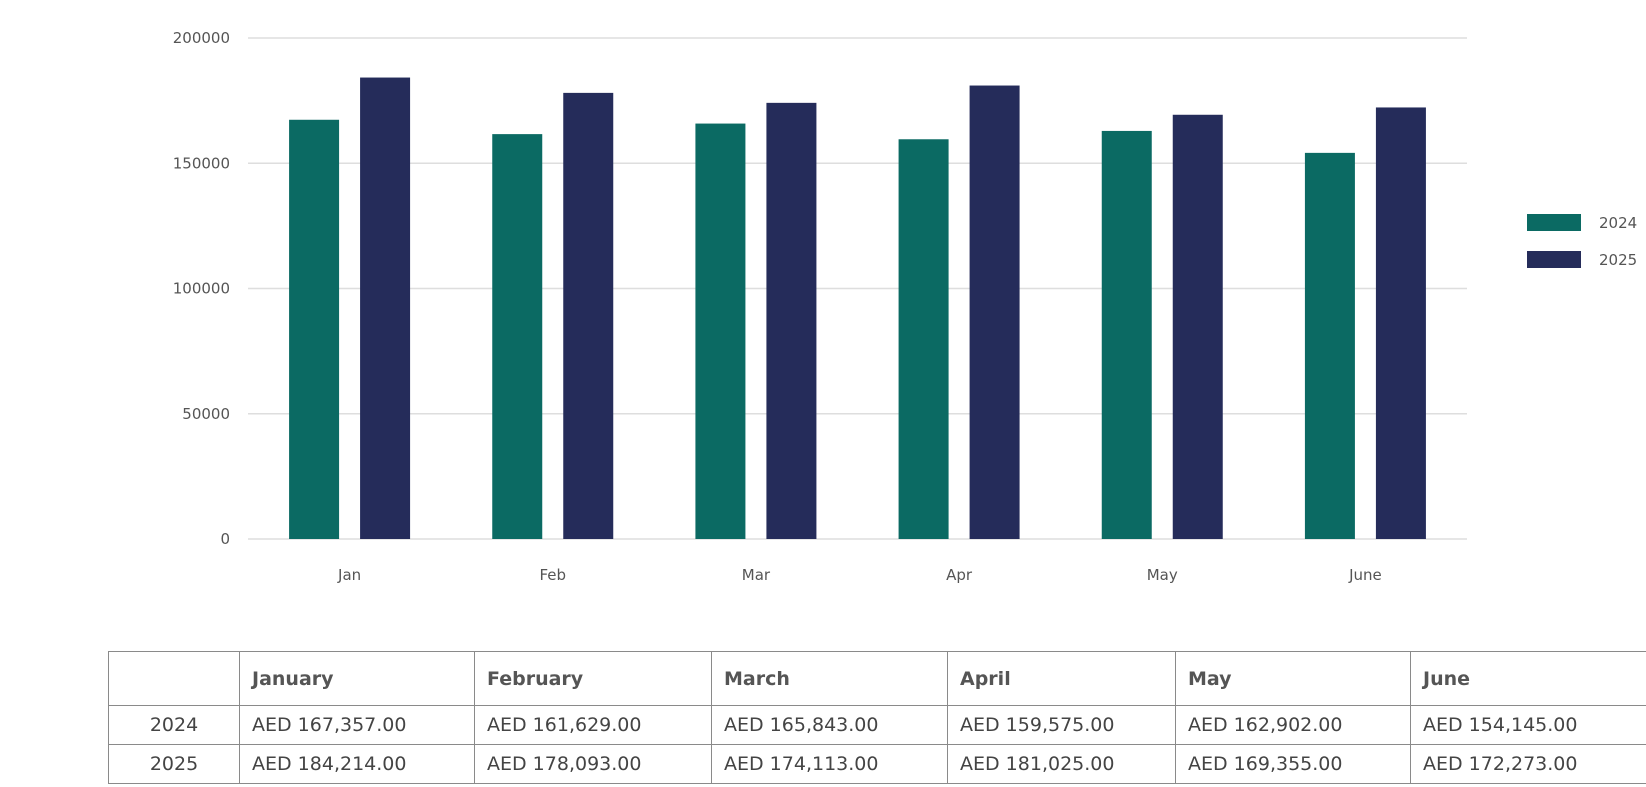 This screenshot has width=1646, height=787. I want to click on table-cell: AED 161,629.00, so click(593, 725).